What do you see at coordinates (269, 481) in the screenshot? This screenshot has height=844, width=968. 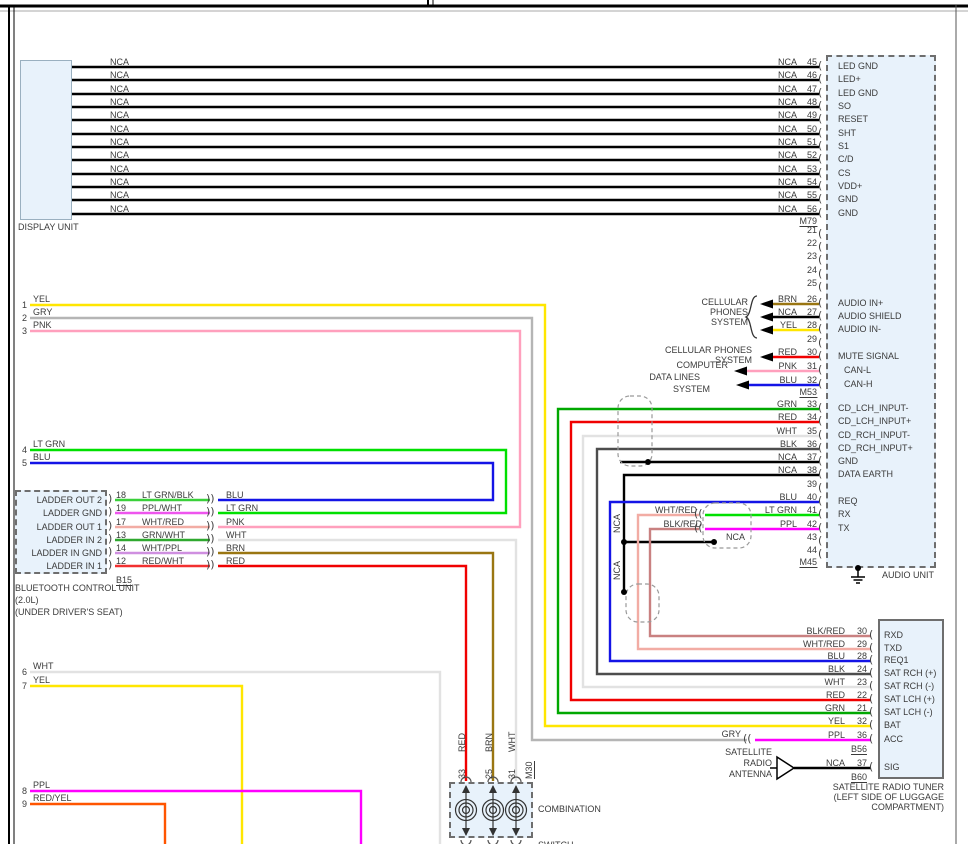 I see `wire-wire4-ltgrn` at bounding box center [269, 481].